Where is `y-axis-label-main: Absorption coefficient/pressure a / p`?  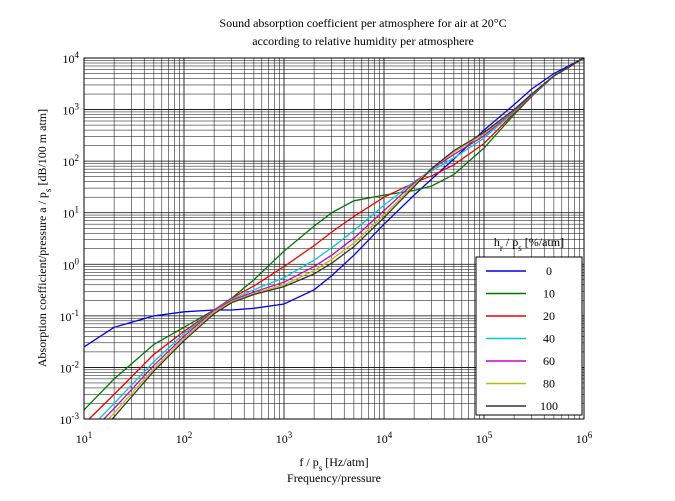 y-axis-label-main: Absorption coefficient/pressure a / p is located at coordinates (42, 279).